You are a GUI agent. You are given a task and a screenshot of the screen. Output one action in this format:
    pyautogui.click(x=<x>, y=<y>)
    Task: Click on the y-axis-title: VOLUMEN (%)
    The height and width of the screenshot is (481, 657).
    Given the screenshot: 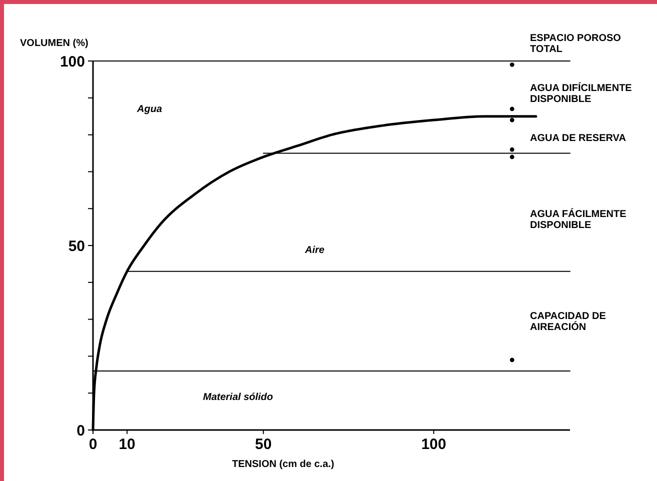 What is the action you would take?
    pyautogui.click(x=54, y=43)
    